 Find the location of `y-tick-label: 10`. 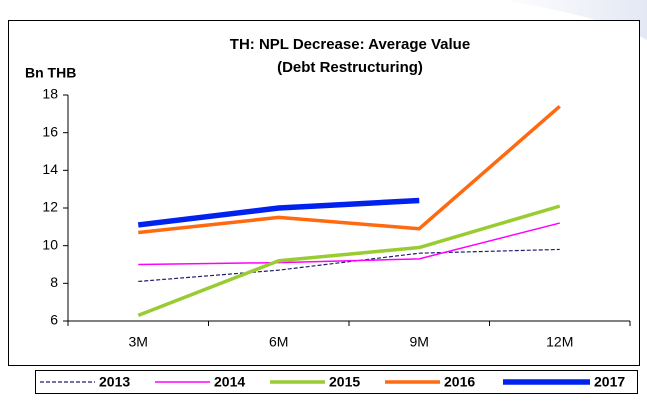

y-tick-label: 10 is located at coordinates (50, 244).